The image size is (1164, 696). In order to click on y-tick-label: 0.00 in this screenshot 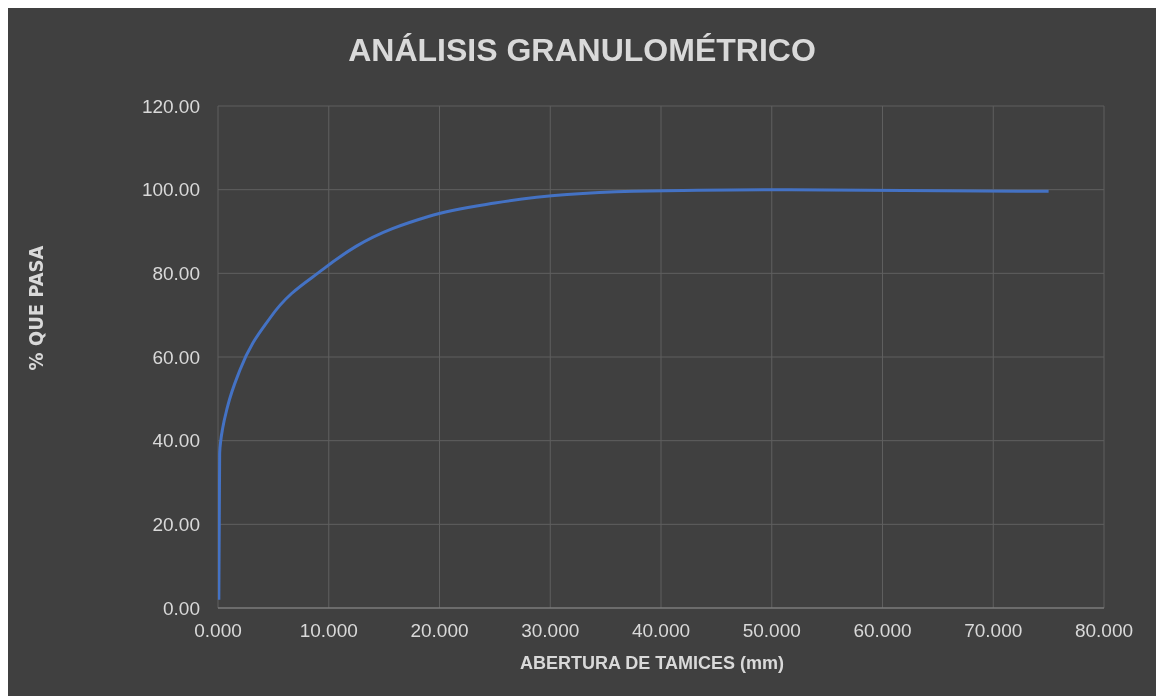, I will do `click(181, 608)`.